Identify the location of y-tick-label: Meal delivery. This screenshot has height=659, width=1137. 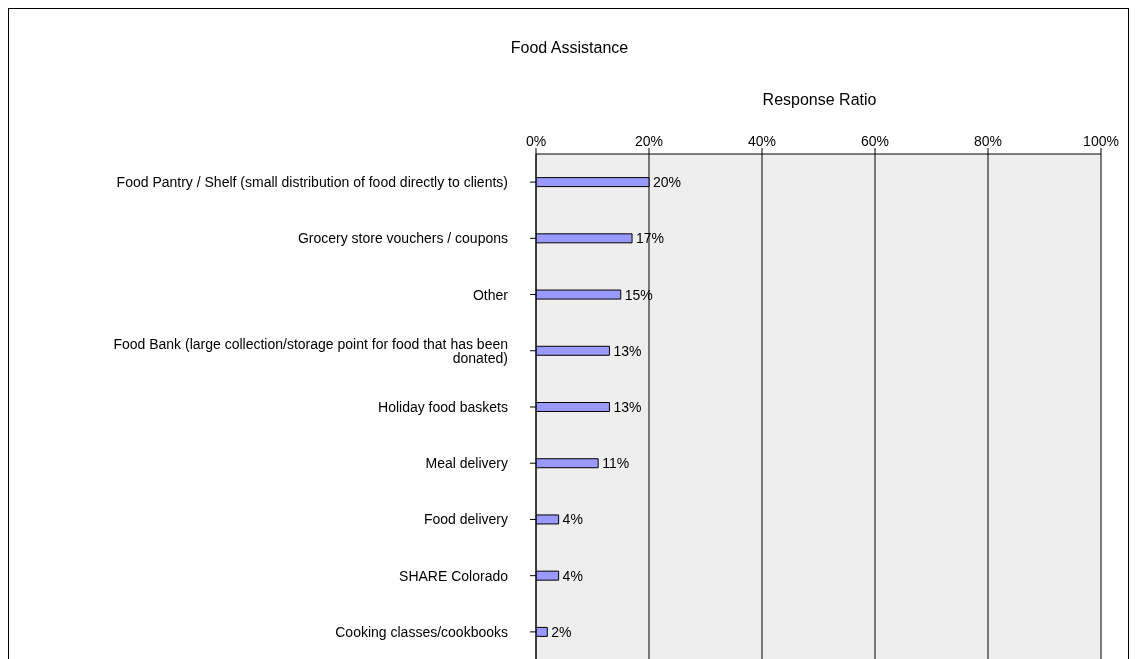
(466, 463).